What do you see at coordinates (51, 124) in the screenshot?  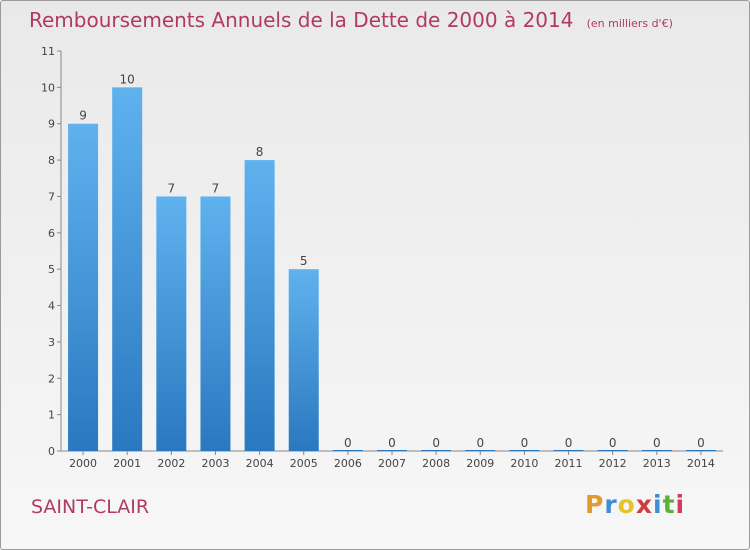 I see `y-tick-label: 9` at bounding box center [51, 124].